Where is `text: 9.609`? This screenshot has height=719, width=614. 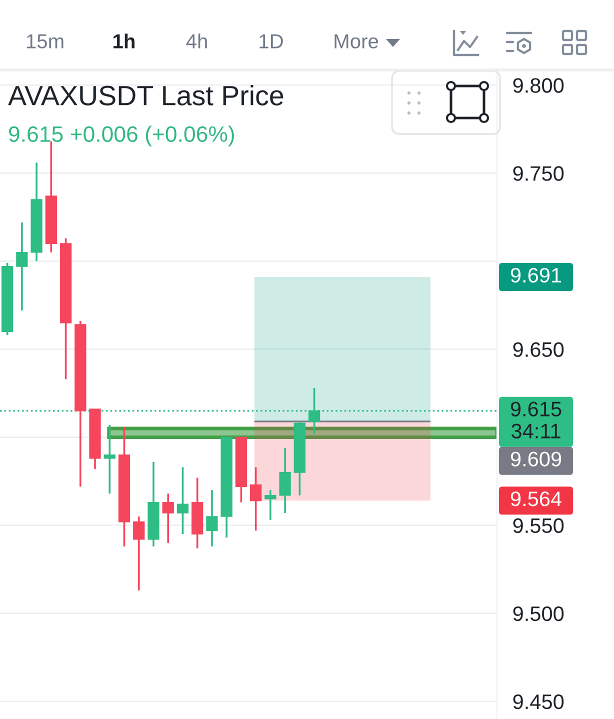 text: 9.609 is located at coordinates (536, 459).